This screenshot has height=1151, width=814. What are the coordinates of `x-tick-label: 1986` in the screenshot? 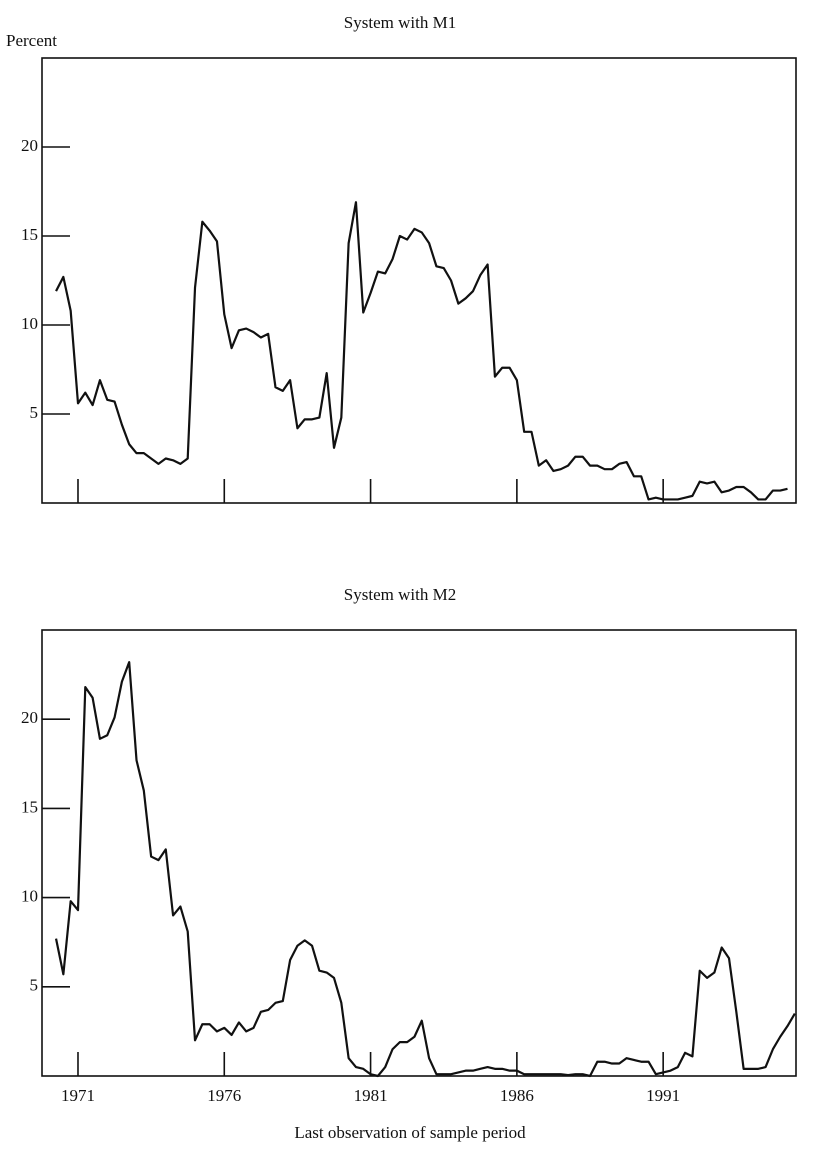 It's located at (517, 1095).